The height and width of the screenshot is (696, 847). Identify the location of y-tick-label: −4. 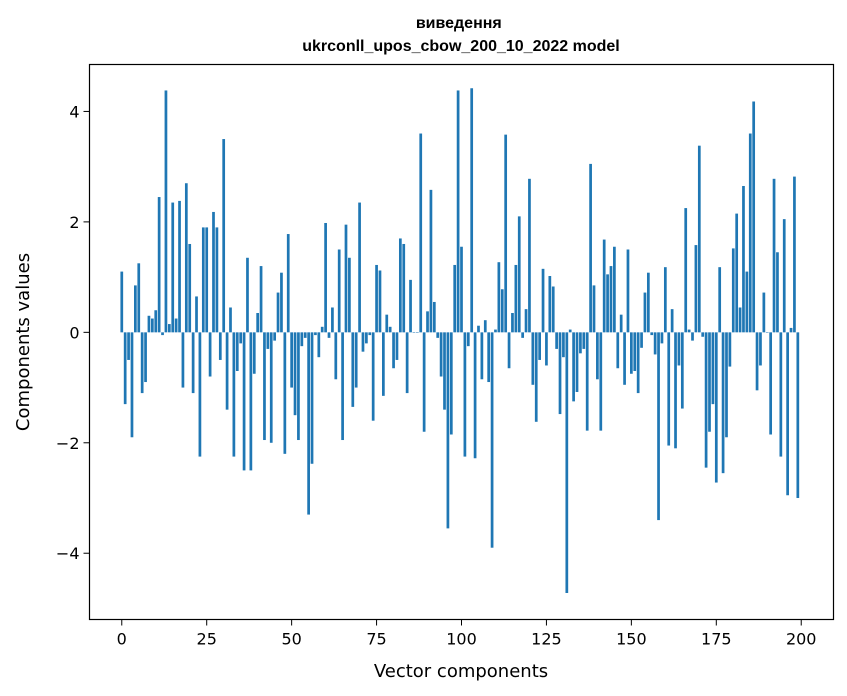
(68, 553).